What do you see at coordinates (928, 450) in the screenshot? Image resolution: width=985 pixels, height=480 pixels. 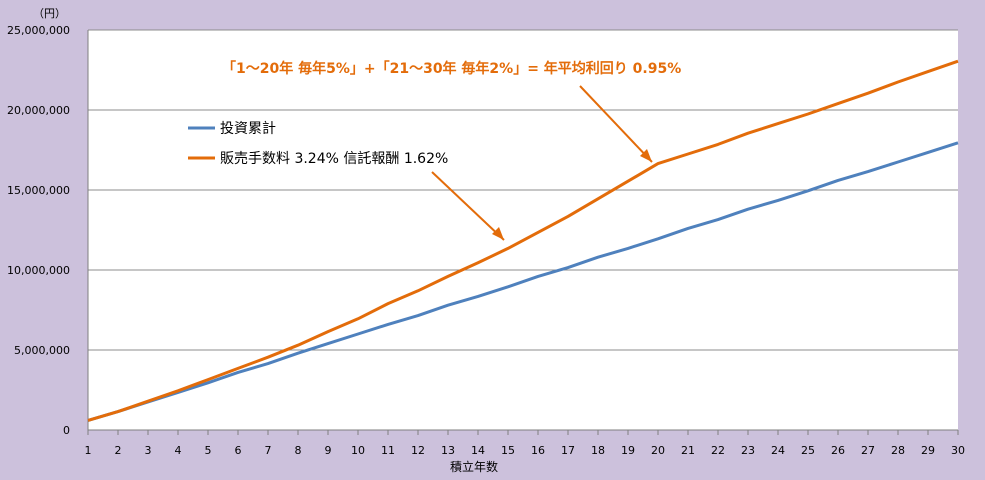 I see `x-tick-label: 29` at bounding box center [928, 450].